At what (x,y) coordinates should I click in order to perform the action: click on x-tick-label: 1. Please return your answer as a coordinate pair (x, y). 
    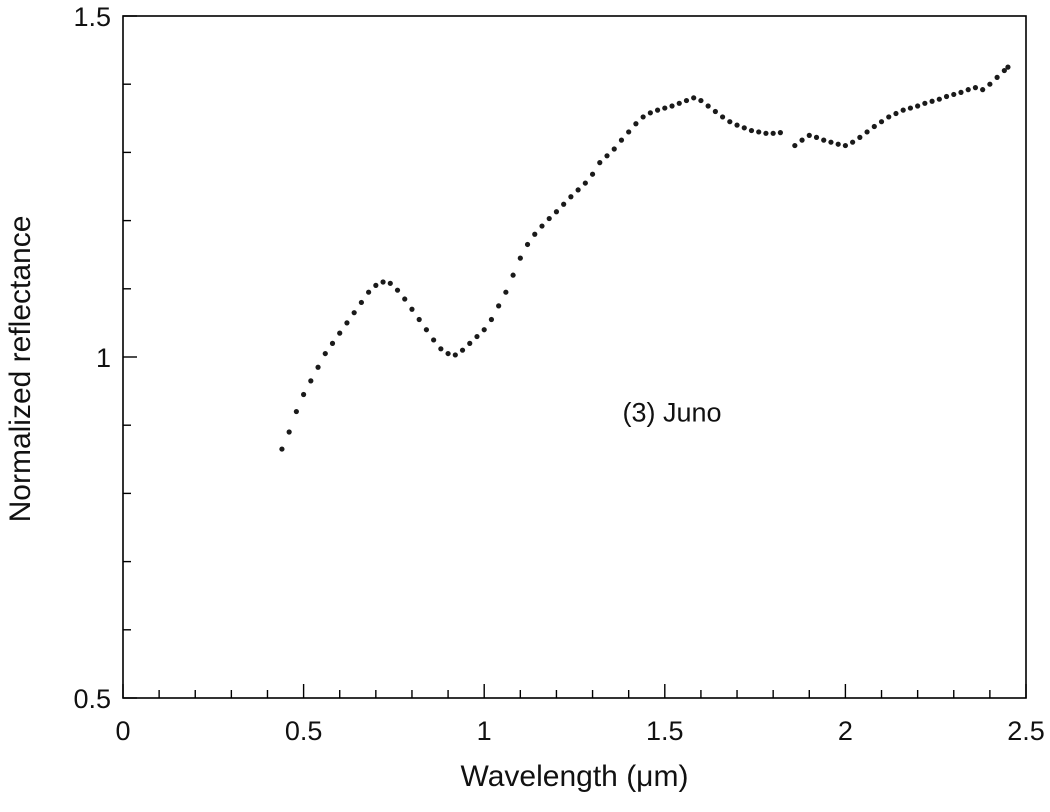
    Looking at the image, I should click on (484, 731).